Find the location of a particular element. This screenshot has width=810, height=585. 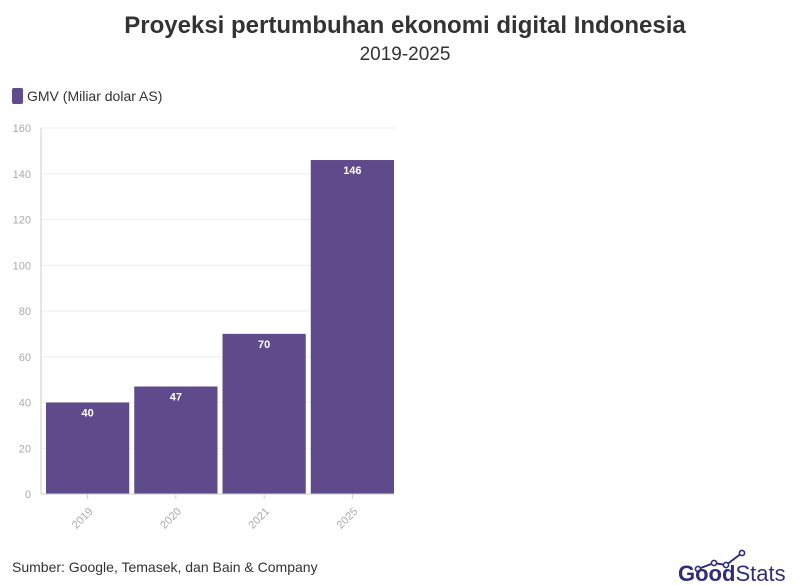

legend-label: GMV (Miliar dolar AS) is located at coordinates (95, 96).